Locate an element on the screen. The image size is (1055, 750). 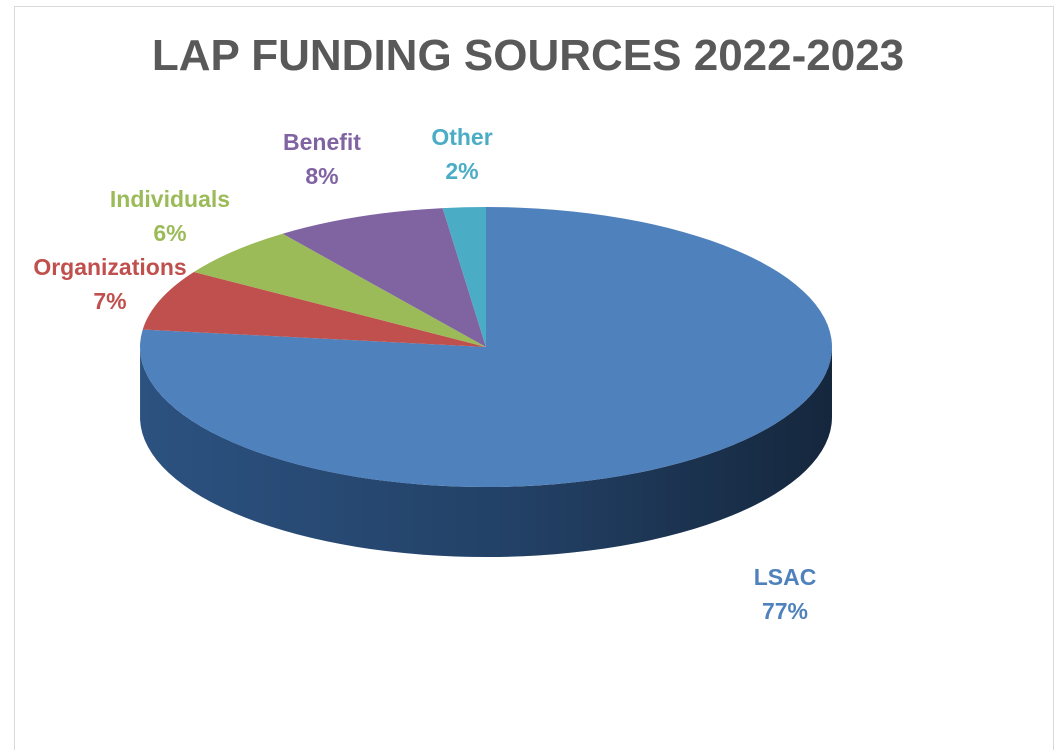
pie-label-other: Other is located at coordinates (461, 137).